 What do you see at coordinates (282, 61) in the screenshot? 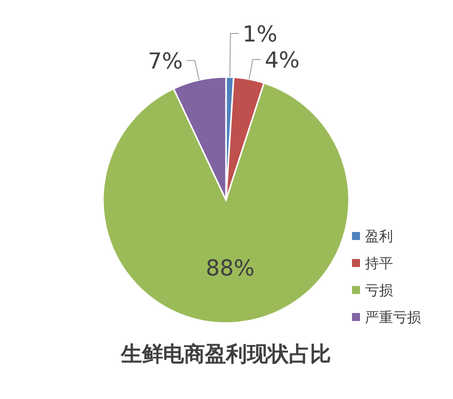
I see `data-label: 4%` at bounding box center [282, 61].